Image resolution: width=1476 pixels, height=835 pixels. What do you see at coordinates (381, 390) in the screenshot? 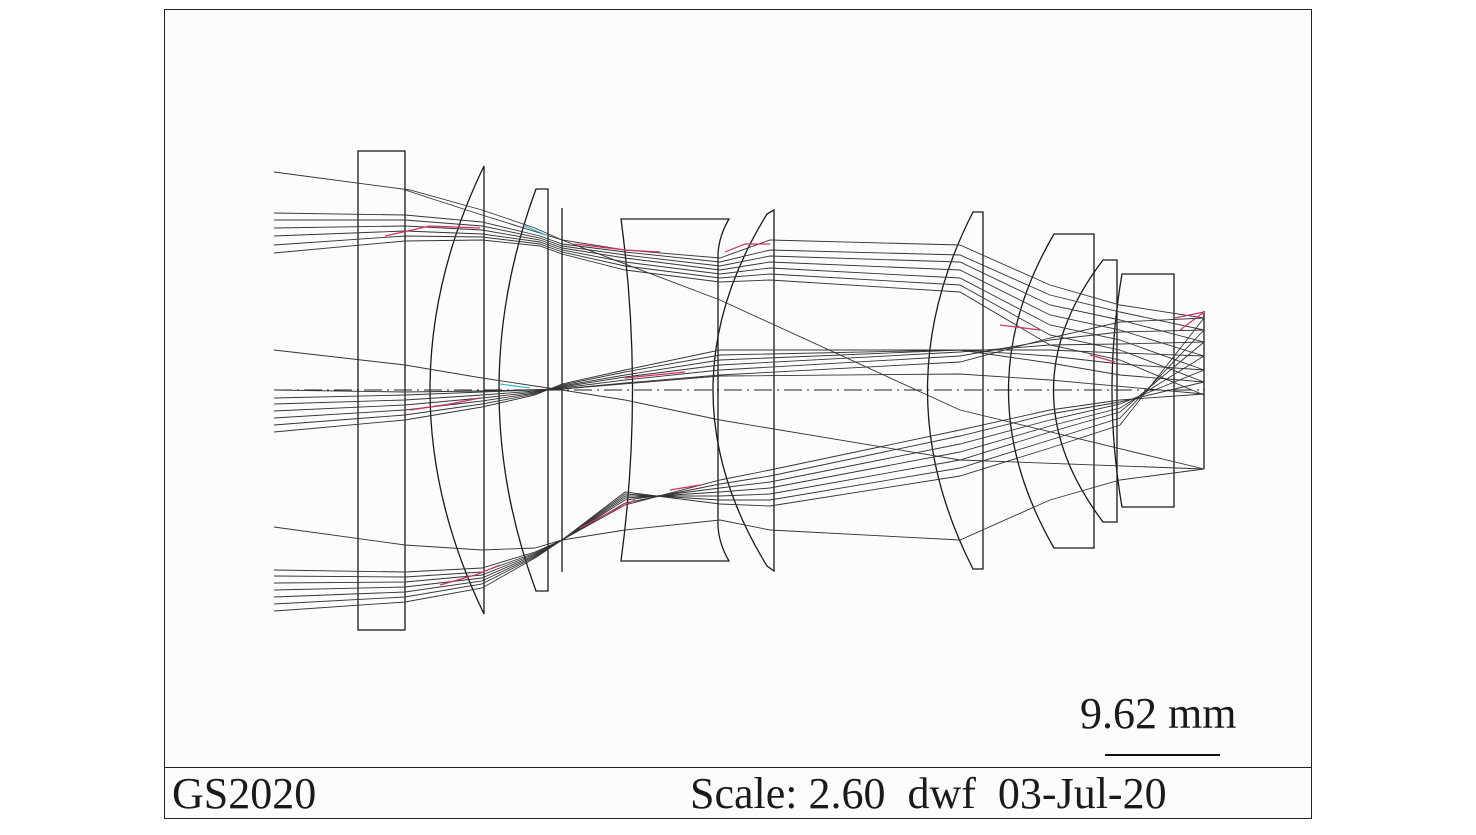
I see `window-plate` at bounding box center [381, 390].